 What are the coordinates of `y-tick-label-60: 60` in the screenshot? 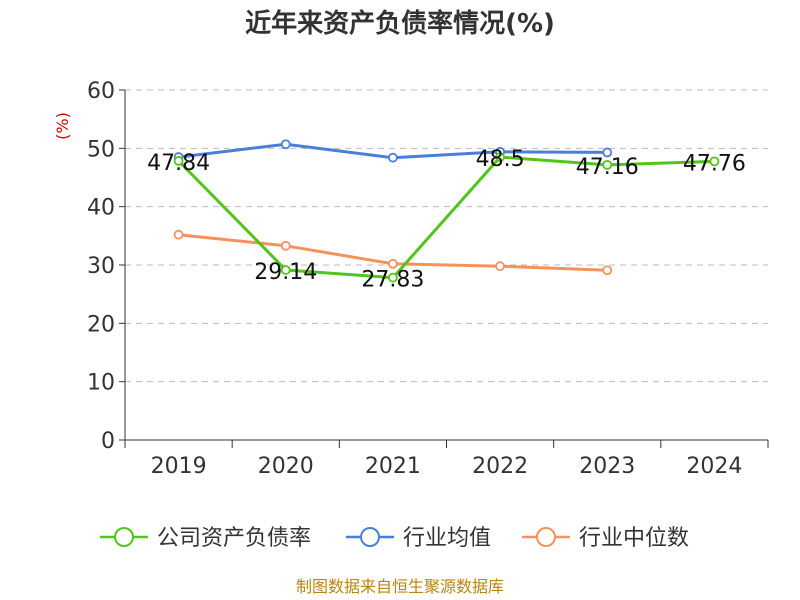 It's located at (101, 91).